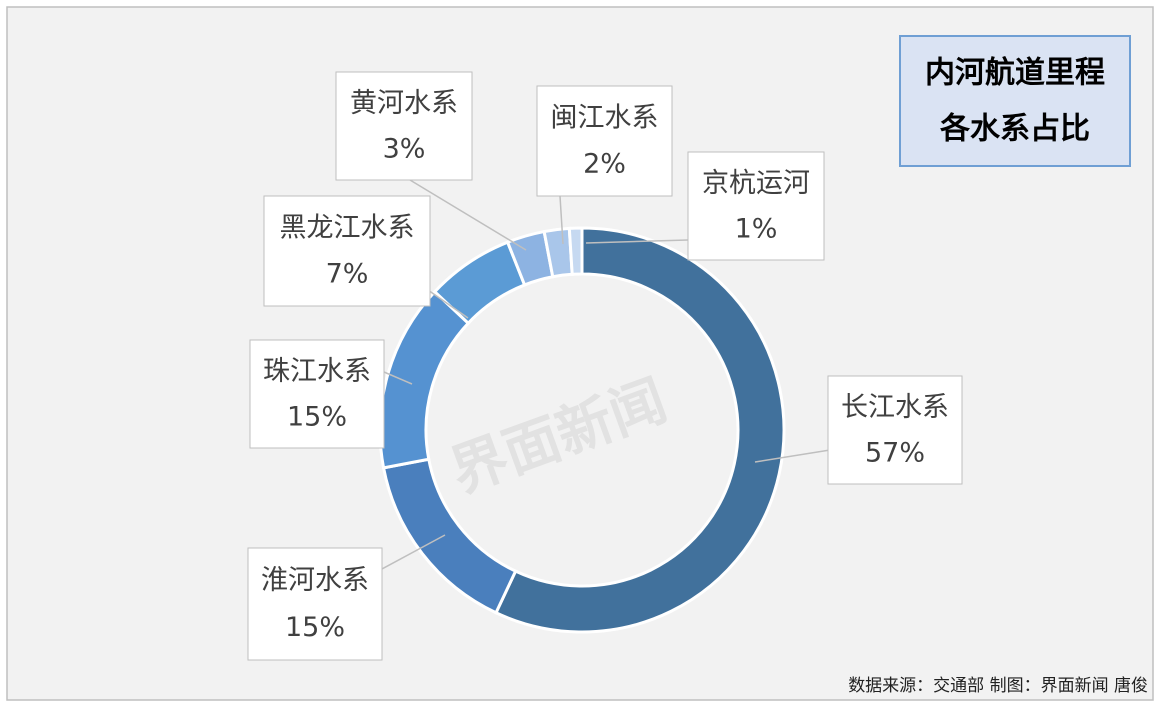 The image size is (1160, 710). Describe the element at coordinates (404, 103) in the screenshot. I see `category-label: 黄河水系` at that location.